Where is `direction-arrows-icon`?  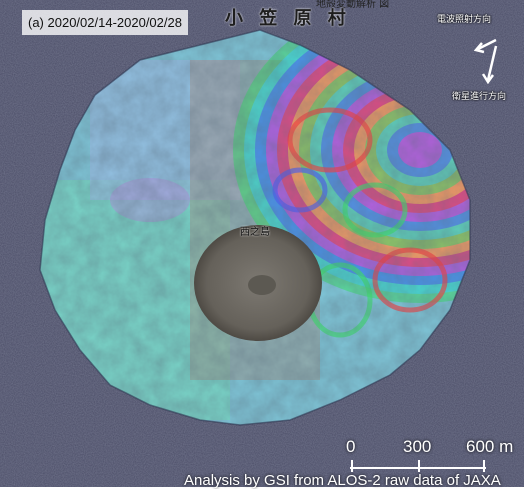 direction-arrows-icon is located at coordinates (485, 61).